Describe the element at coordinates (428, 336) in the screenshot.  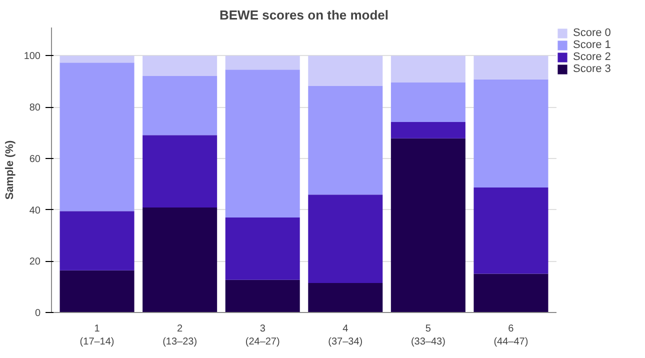
I see `x-tick-label: 5 (33–43)` at that location.